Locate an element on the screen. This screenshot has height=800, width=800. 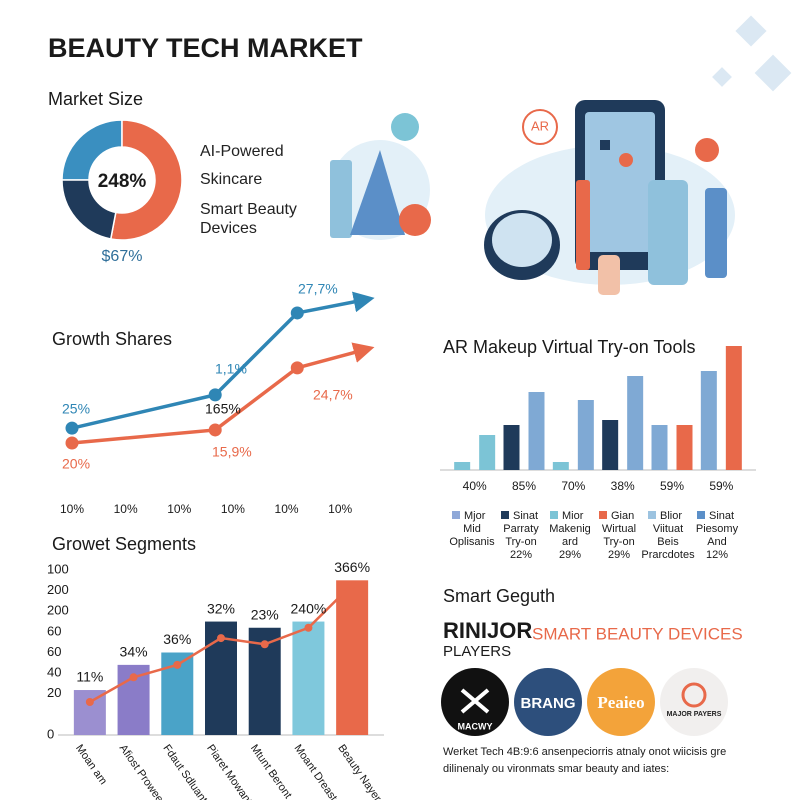
x-tick-label: Moan am is located at coordinates (91, 765).